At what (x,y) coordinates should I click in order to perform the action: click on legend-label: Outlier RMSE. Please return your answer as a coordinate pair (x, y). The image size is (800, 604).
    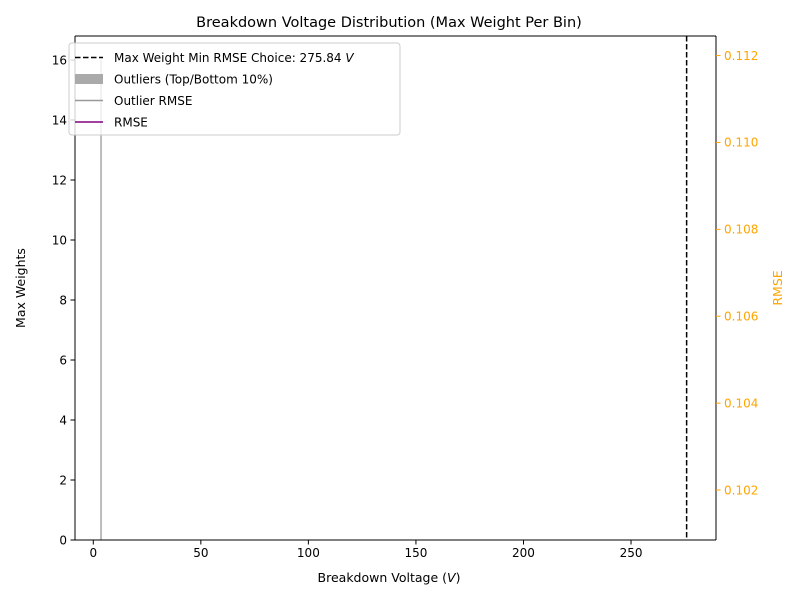
    Looking at the image, I should click on (153, 101).